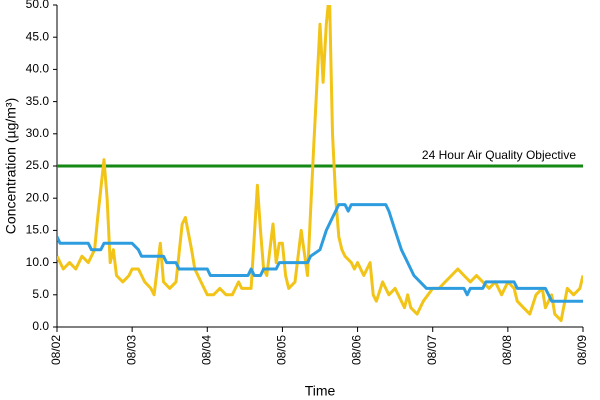 This screenshot has width=600, height=400. Describe the element at coordinates (131, 350) in the screenshot. I see `x-tick-label: 08/03` at that location.